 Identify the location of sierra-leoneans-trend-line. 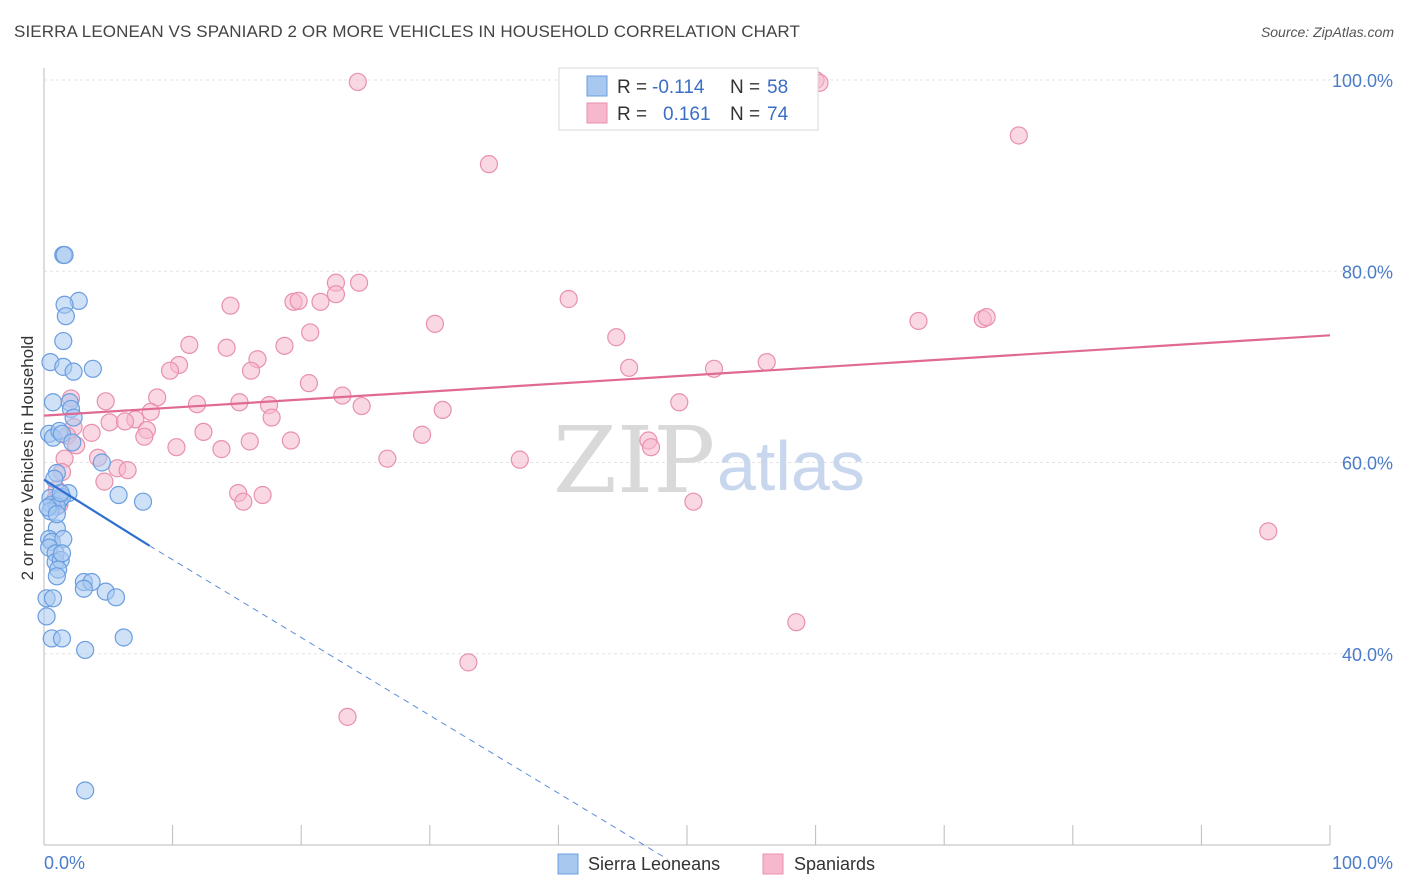
(97, 512).